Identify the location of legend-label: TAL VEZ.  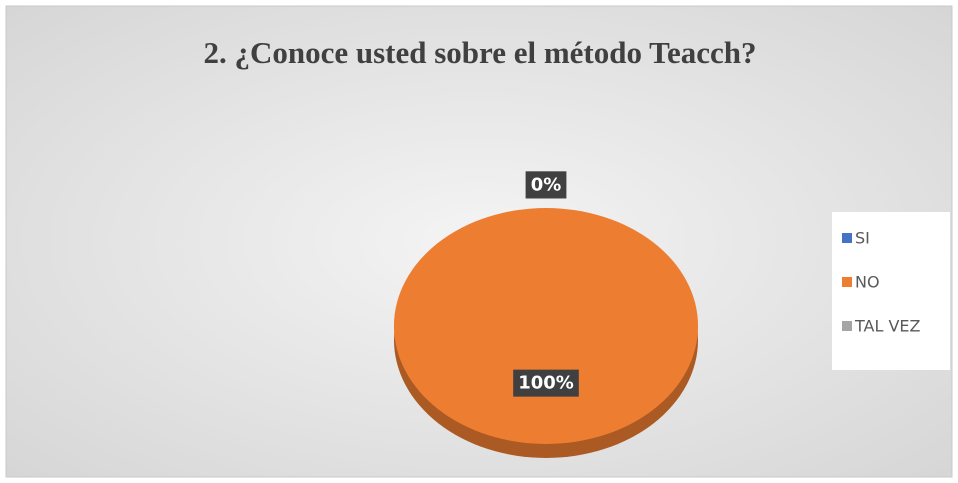
(887, 326).